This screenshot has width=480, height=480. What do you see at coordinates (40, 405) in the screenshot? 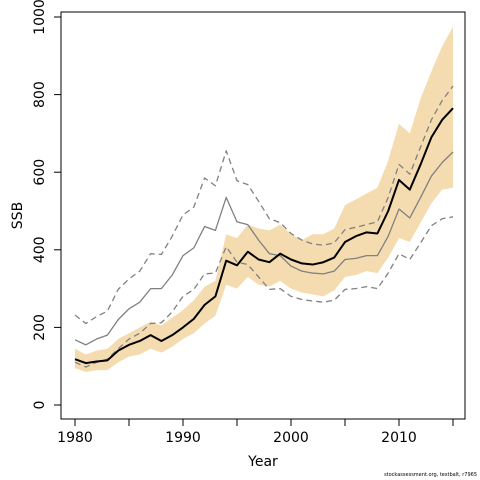
I see `y-tick-label: 0` at bounding box center [40, 405].